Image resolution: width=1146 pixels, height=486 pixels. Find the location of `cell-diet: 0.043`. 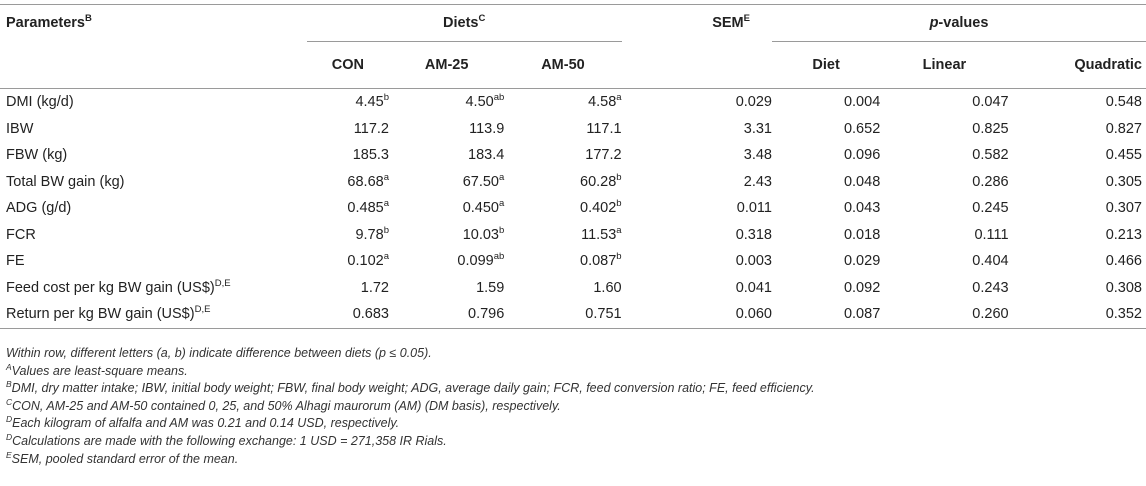

cell-diet: 0.043 is located at coordinates (862, 208).